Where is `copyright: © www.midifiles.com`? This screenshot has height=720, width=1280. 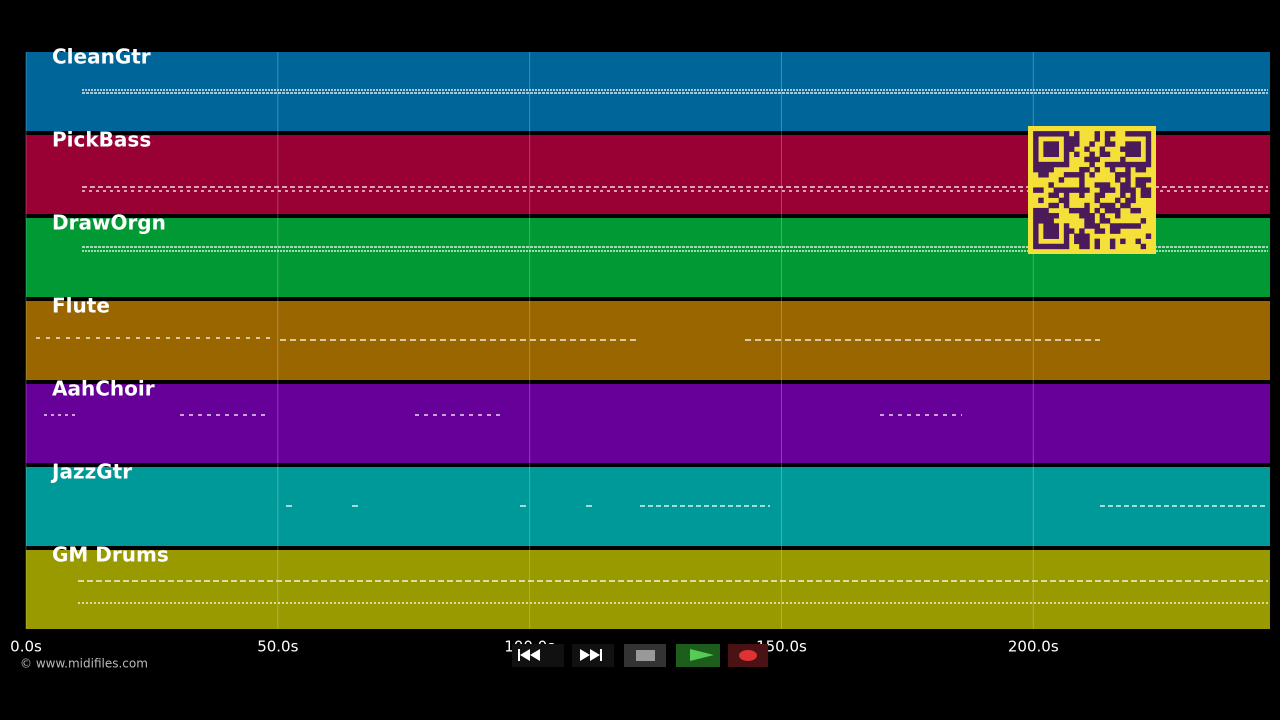
copyright: © www.midifiles.com is located at coordinates (84, 664).